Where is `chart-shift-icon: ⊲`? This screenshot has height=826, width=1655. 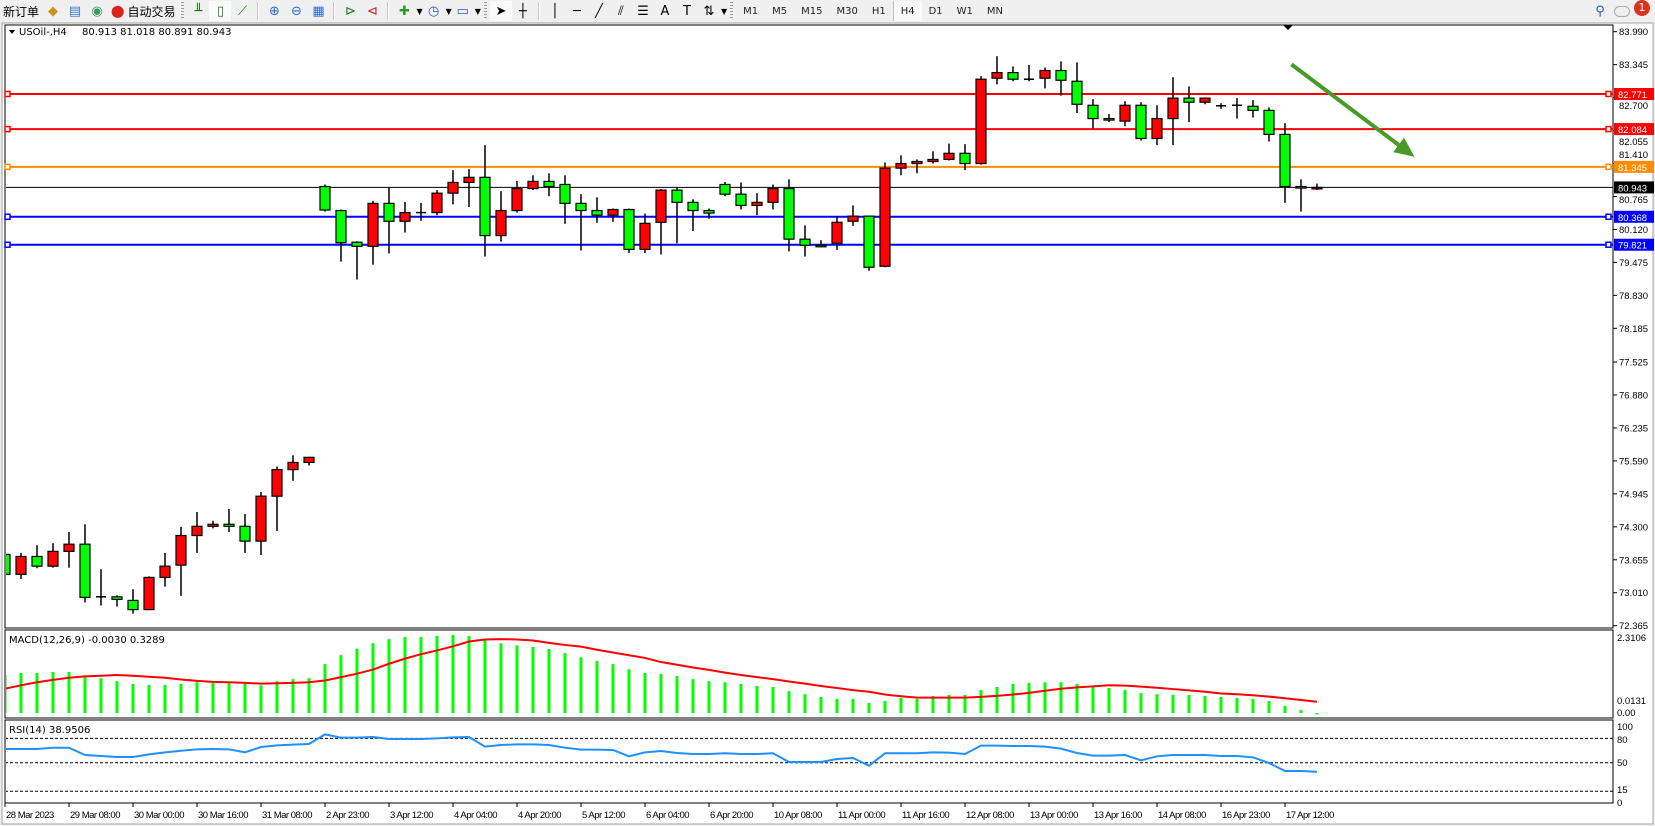
chart-shift-icon: ⊲ is located at coordinates (372, 11).